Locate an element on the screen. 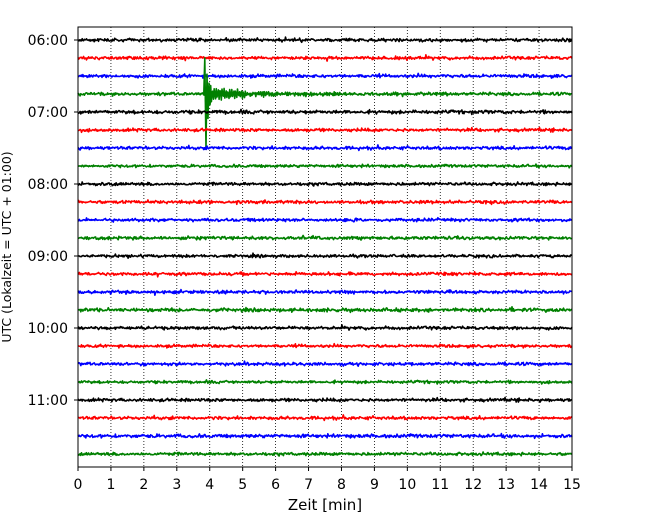  trace-row-10:45 is located at coordinates (325, 382).